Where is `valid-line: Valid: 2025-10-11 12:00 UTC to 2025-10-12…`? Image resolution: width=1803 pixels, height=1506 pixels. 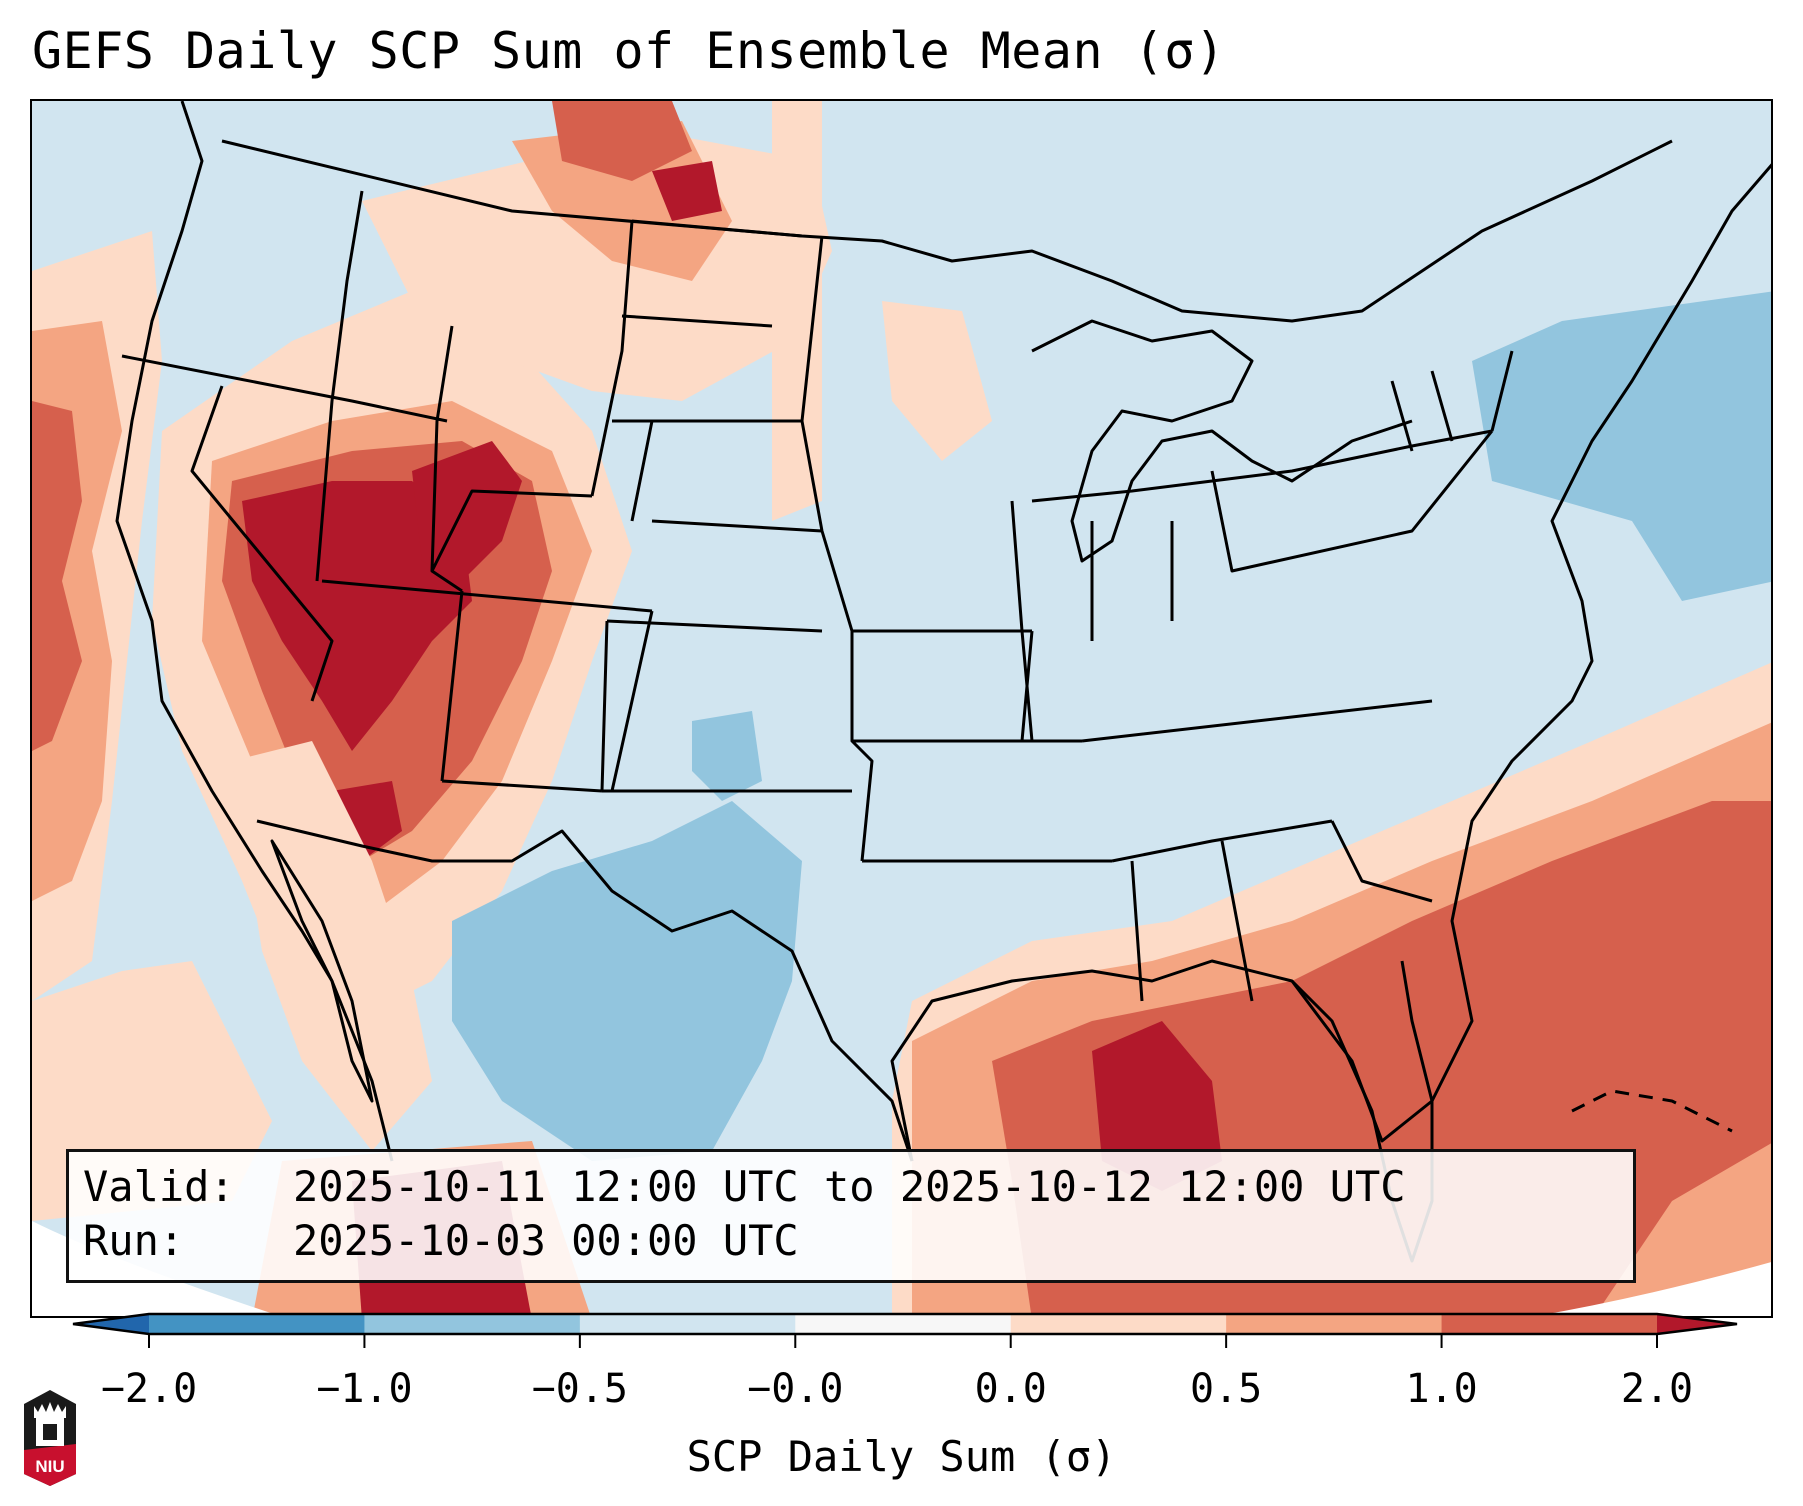 valid-line: Valid: 2025-10-11 12:00 UTC to 2025-10-12… is located at coordinates (851, 1187).